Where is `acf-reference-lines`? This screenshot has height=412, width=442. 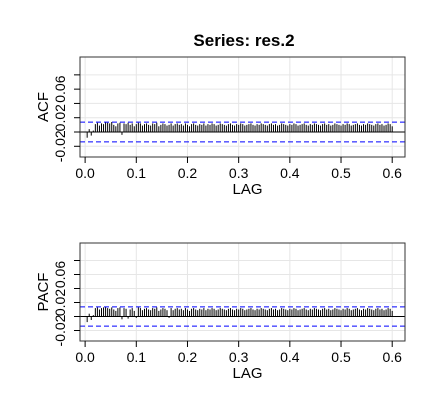 acf-reference-lines is located at coordinates (242, 132).